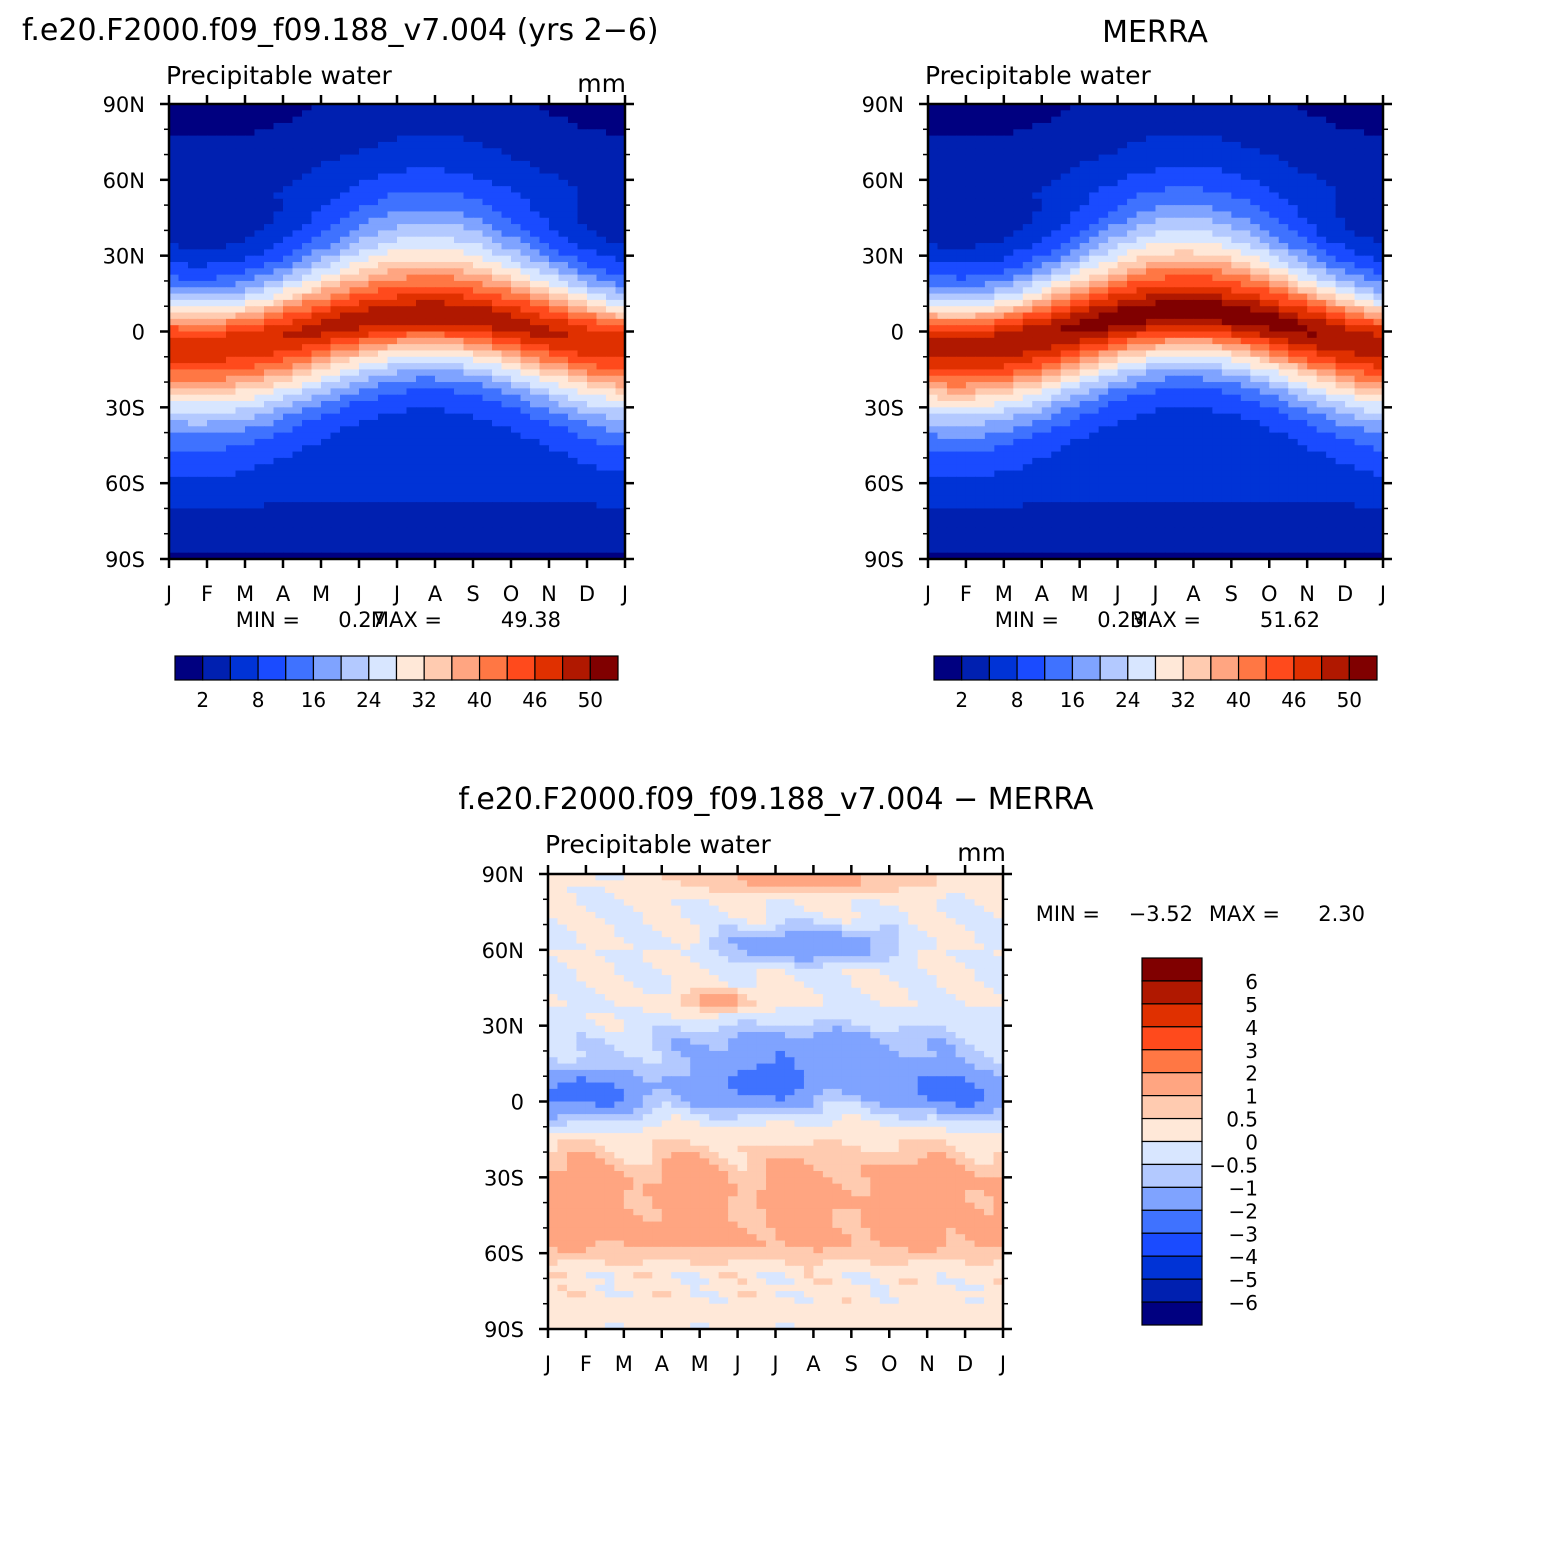  Describe the element at coordinates (258, 700) in the screenshot. I see `colorbar-label: 8` at that location.